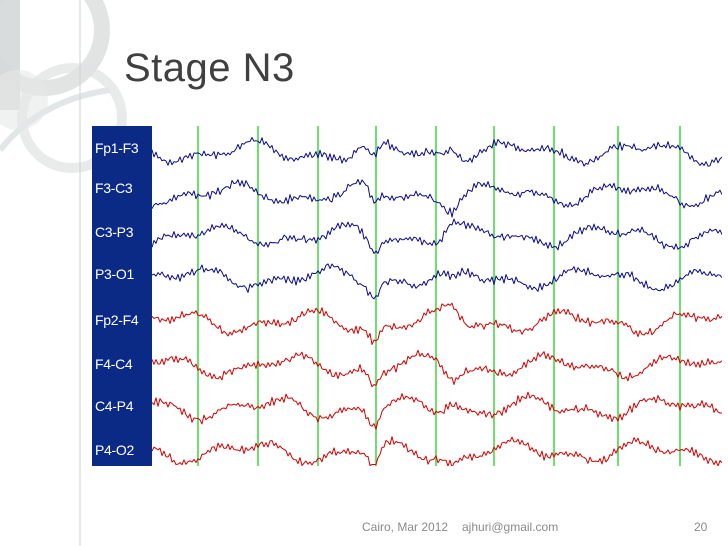 The image size is (728, 546). Describe the element at coordinates (437, 198) in the screenshot. I see `eeg-trace-f3-c3` at that location.